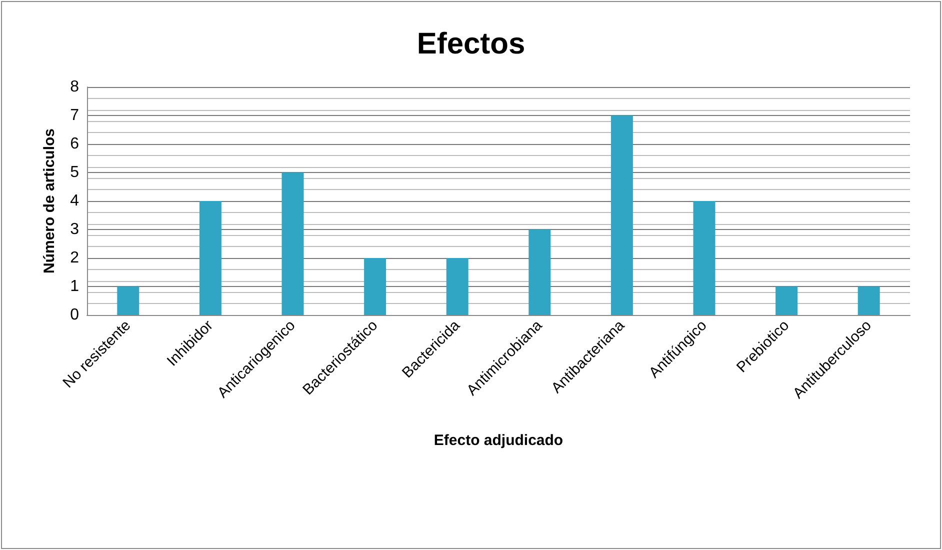 This screenshot has height=550, width=942. I want to click on y-tick-label: 8, so click(75, 87).